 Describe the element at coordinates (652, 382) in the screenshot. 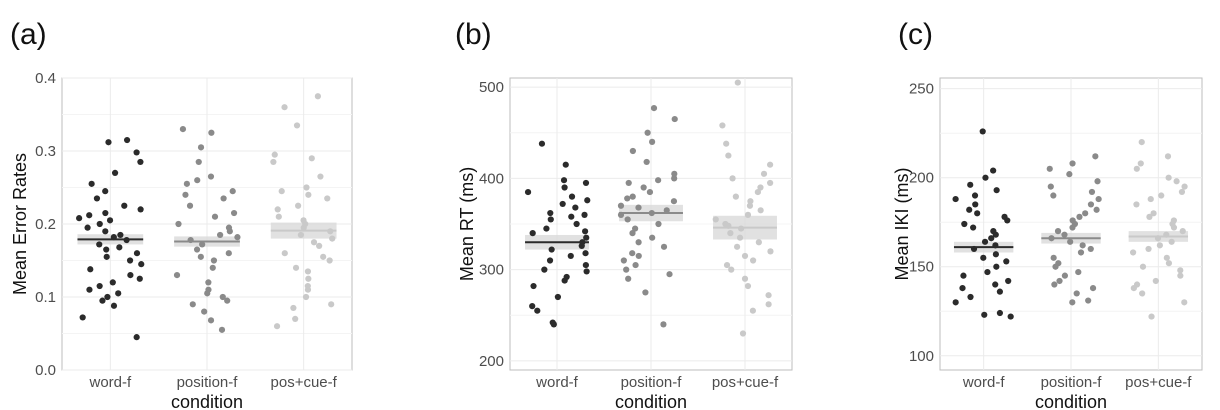

I see `x-tick-label: position-f` at that location.